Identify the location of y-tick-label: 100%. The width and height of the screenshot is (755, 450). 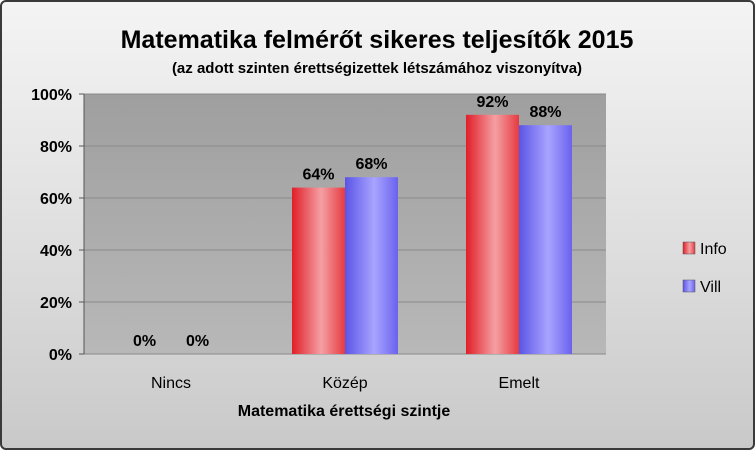
(51, 95).